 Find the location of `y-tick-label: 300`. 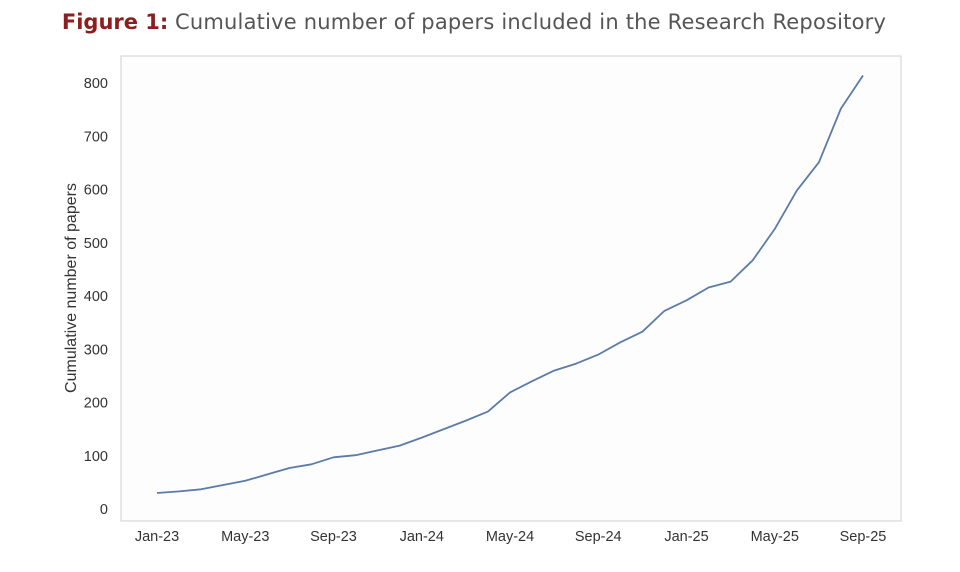

y-tick-label: 300 is located at coordinates (96, 350).